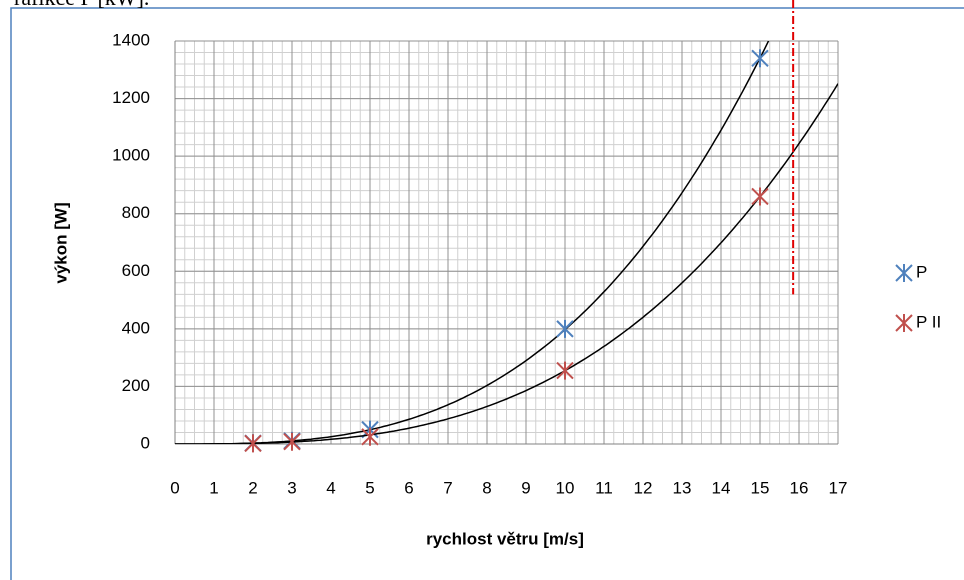  What do you see at coordinates (447, 487) in the screenshot?
I see `x-tick-label: 7` at bounding box center [447, 487].